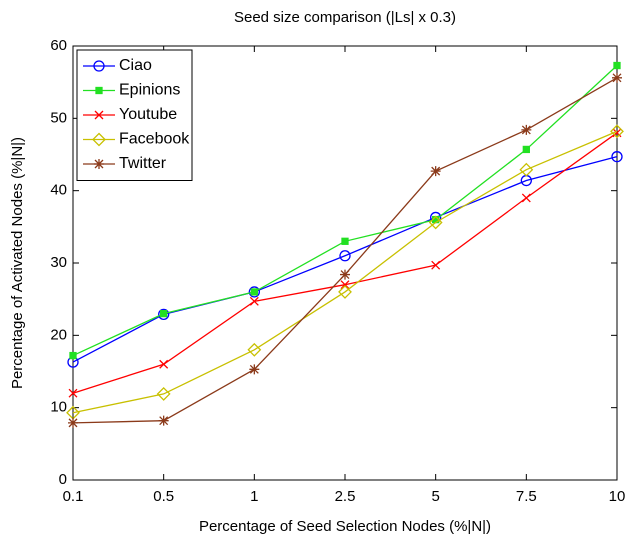 Image resolution: width=629 pixels, height=540 pixels. I want to click on y-tick-label: 10, so click(58, 407).